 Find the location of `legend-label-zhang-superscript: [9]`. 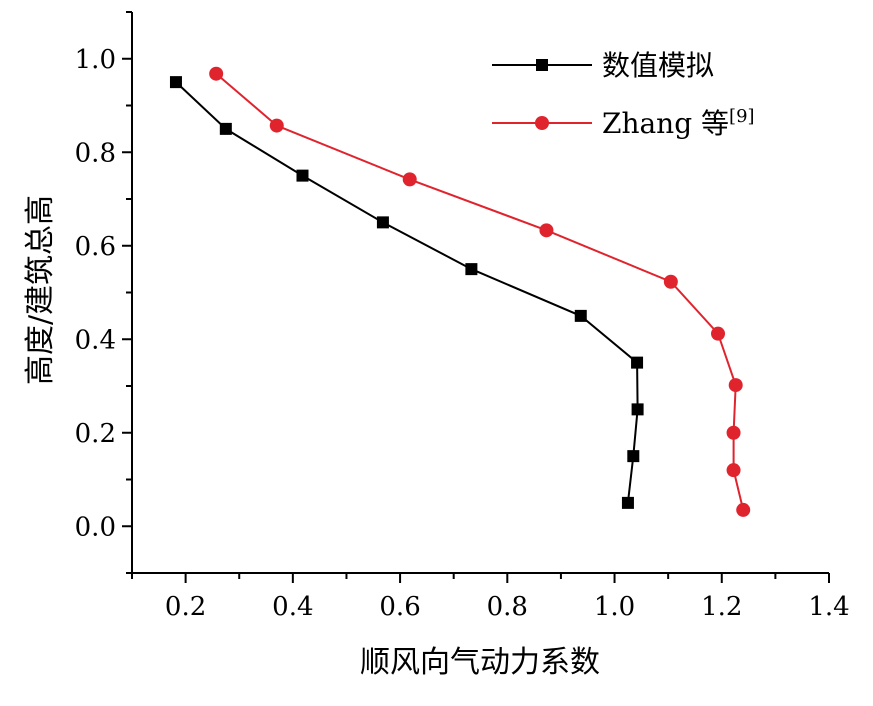

legend-label-zhang-superscript: [9] is located at coordinates (742, 116).